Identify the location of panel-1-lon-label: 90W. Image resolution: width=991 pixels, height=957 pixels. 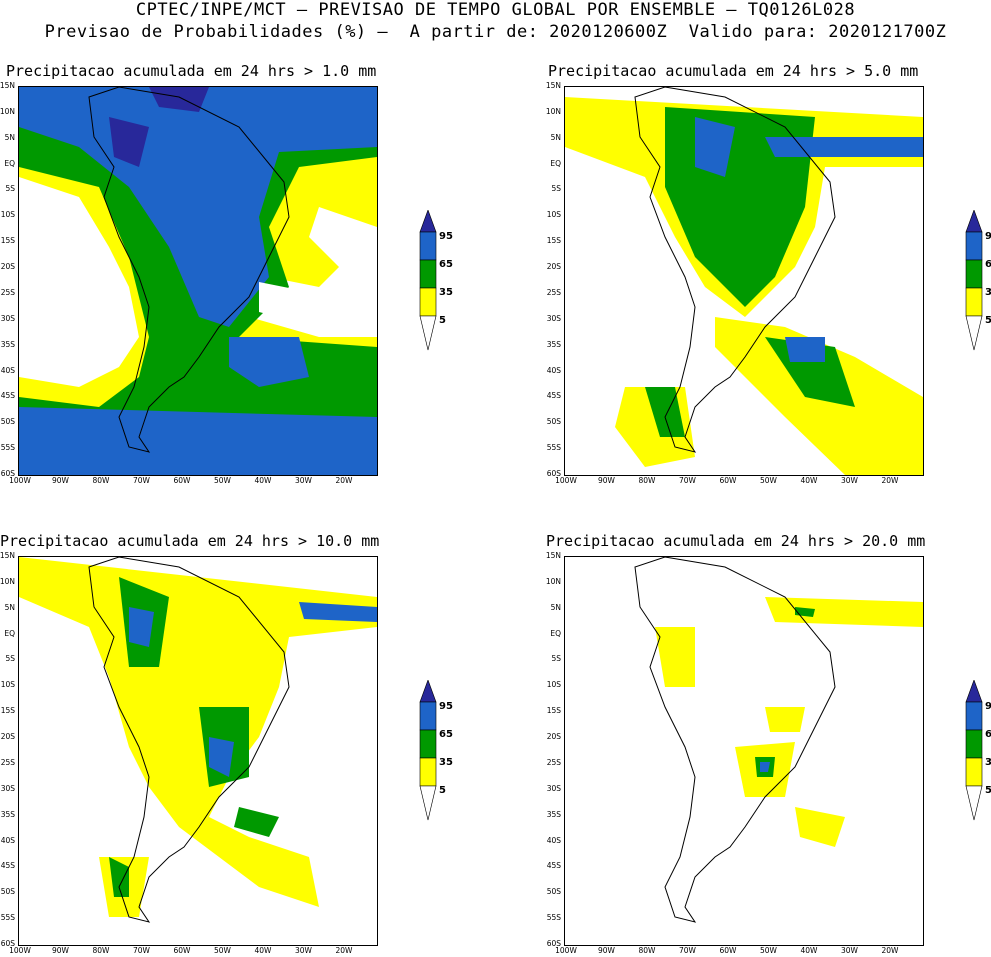
(60, 480).